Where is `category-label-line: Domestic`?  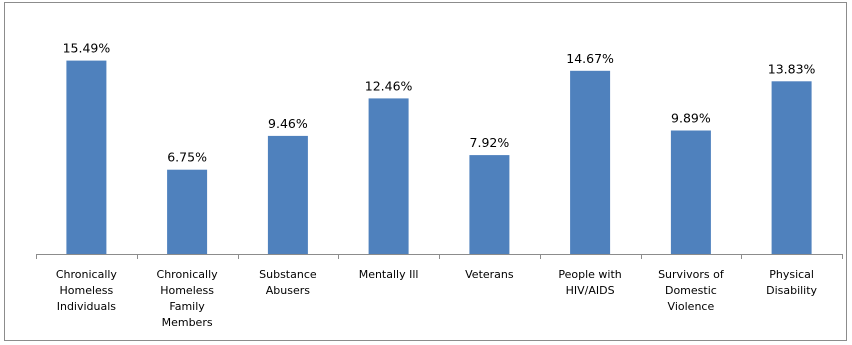 category-label-line: Domestic is located at coordinates (691, 290).